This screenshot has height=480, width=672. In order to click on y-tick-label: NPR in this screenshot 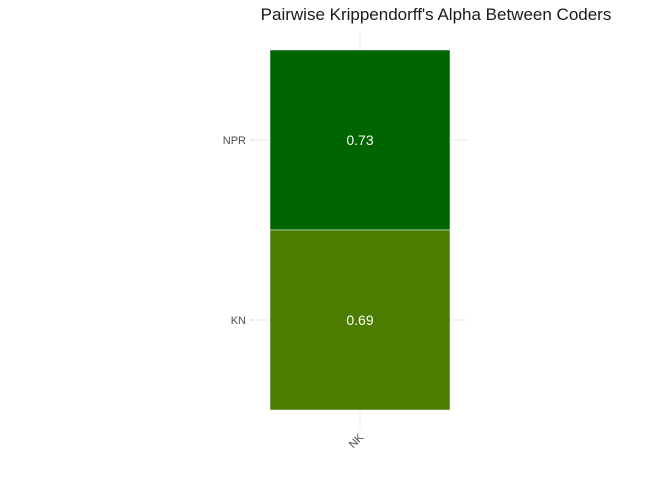, I will do `click(234, 141)`.